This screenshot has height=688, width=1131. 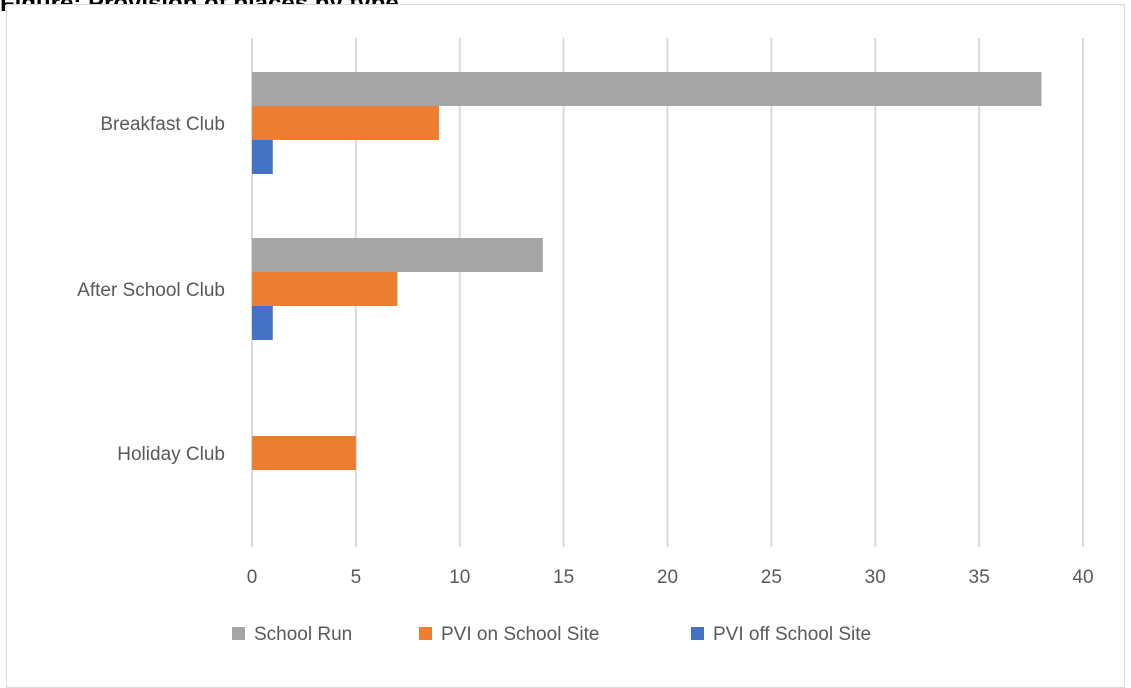 I want to click on bar-school-run-breakfast-club, so click(x=647, y=89).